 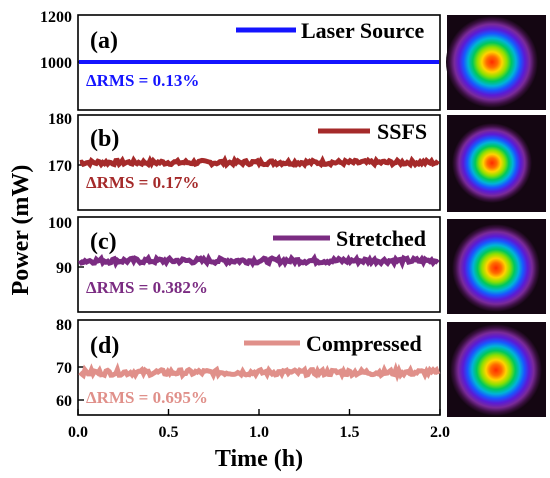 What do you see at coordinates (440, 432) in the screenshot?
I see `x-tick-label-4: 2.0` at bounding box center [440, 432].